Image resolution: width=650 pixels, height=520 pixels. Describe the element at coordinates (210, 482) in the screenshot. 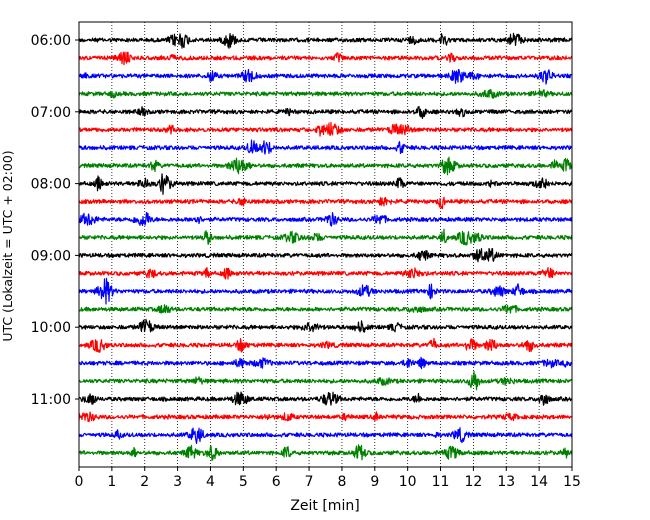

I see `x-tick-label: 4` at that location.